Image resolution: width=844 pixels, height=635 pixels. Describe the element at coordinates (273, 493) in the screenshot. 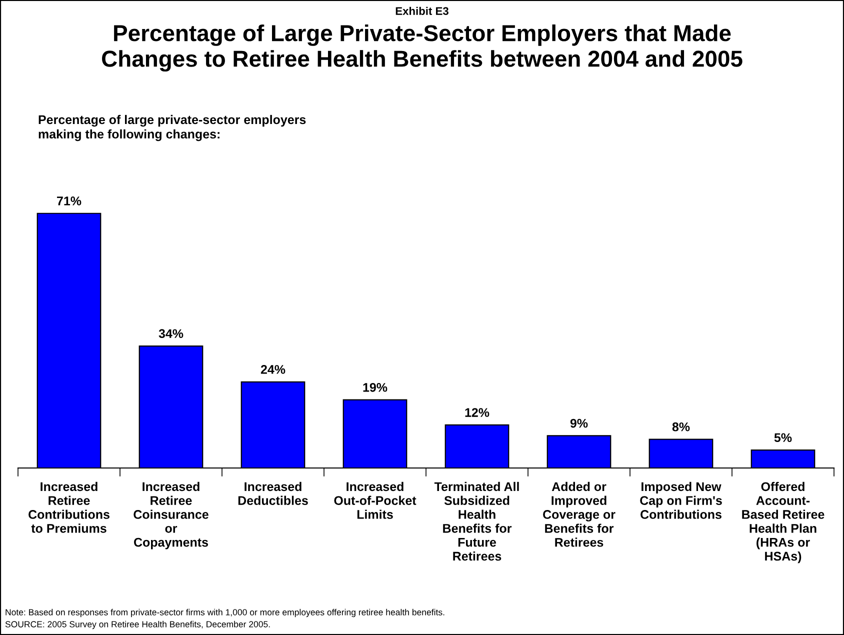

I see `x-tick-label: Increased Deductibles` at that location.